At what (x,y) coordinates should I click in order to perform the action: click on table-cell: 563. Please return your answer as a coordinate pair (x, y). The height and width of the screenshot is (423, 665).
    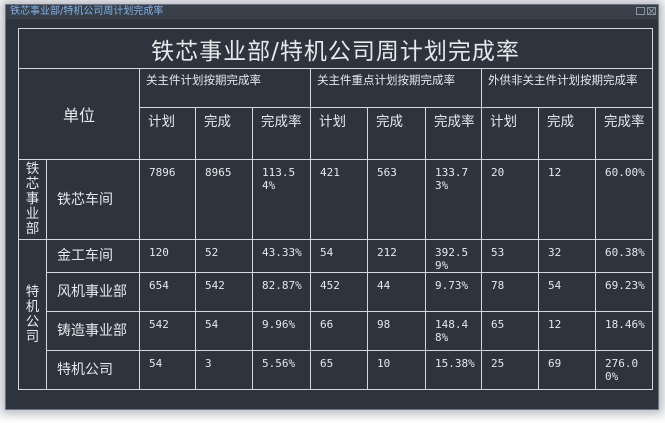
    Looking at the image, I should click on (396, 199).